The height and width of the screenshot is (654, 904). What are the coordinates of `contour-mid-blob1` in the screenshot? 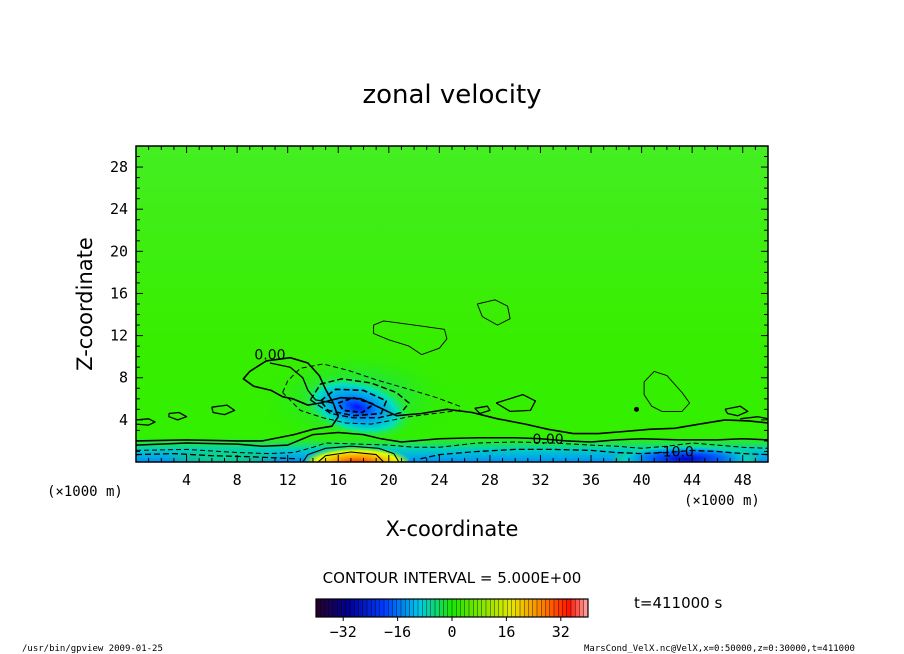 It's located at (516, 403).